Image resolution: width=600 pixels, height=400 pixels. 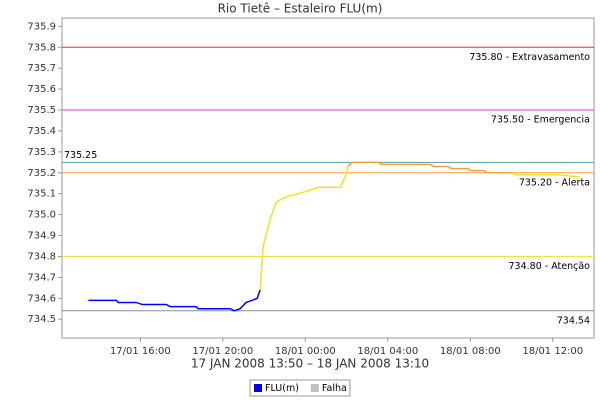 I want to click on reference-label: 735.25, so click(x=80, y=155).